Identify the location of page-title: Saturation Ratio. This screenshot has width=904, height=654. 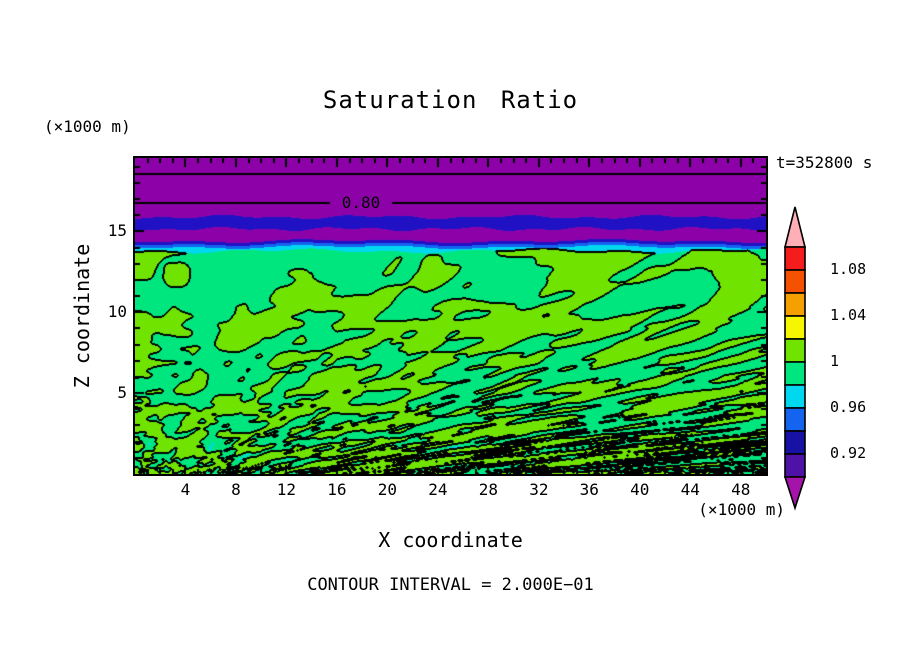
(450, 100).